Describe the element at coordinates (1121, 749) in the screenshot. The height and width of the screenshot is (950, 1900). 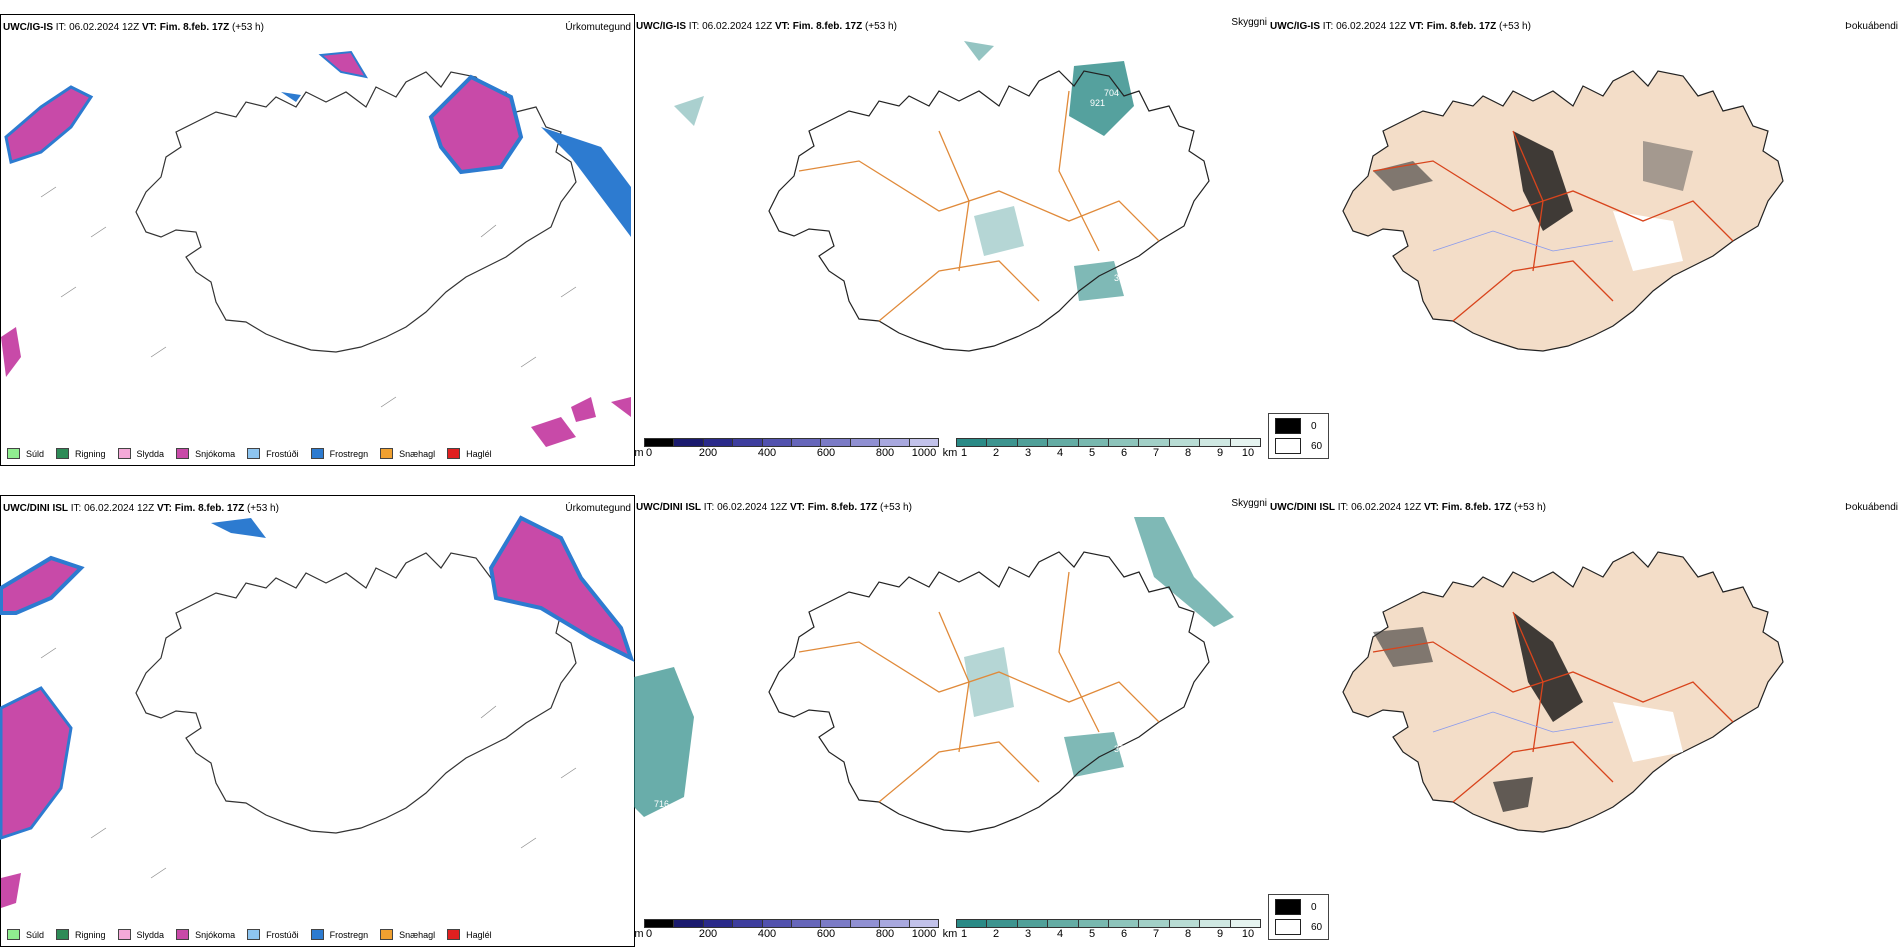
I see `point-value: 379` at that location.